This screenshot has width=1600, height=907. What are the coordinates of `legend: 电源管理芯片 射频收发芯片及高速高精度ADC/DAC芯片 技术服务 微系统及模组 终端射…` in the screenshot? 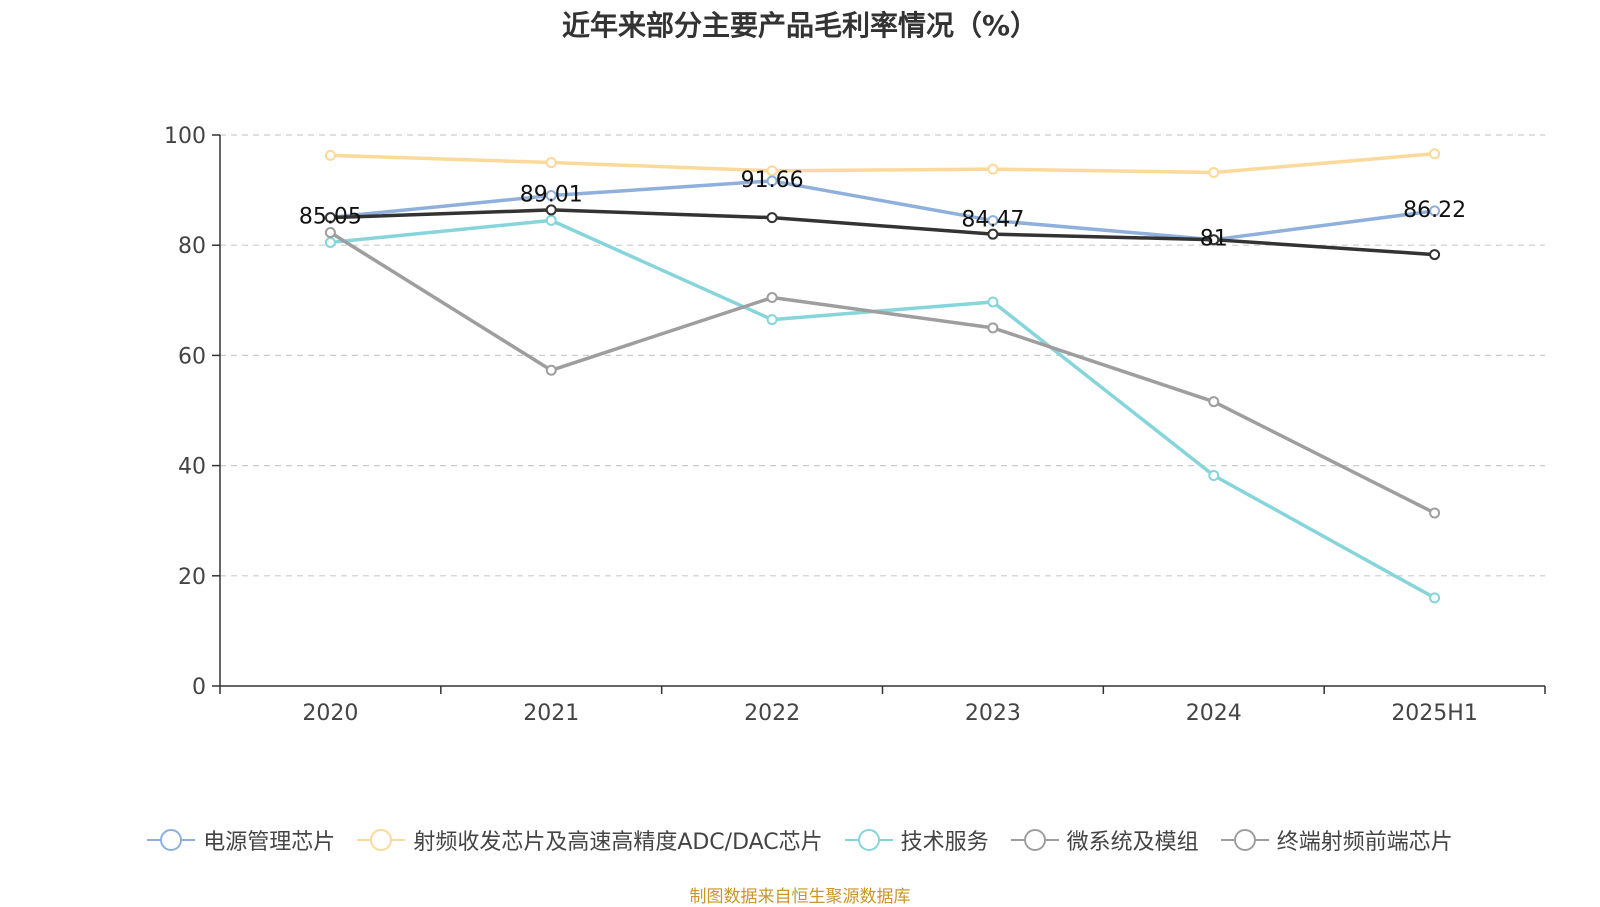 It's located at (800, 840).